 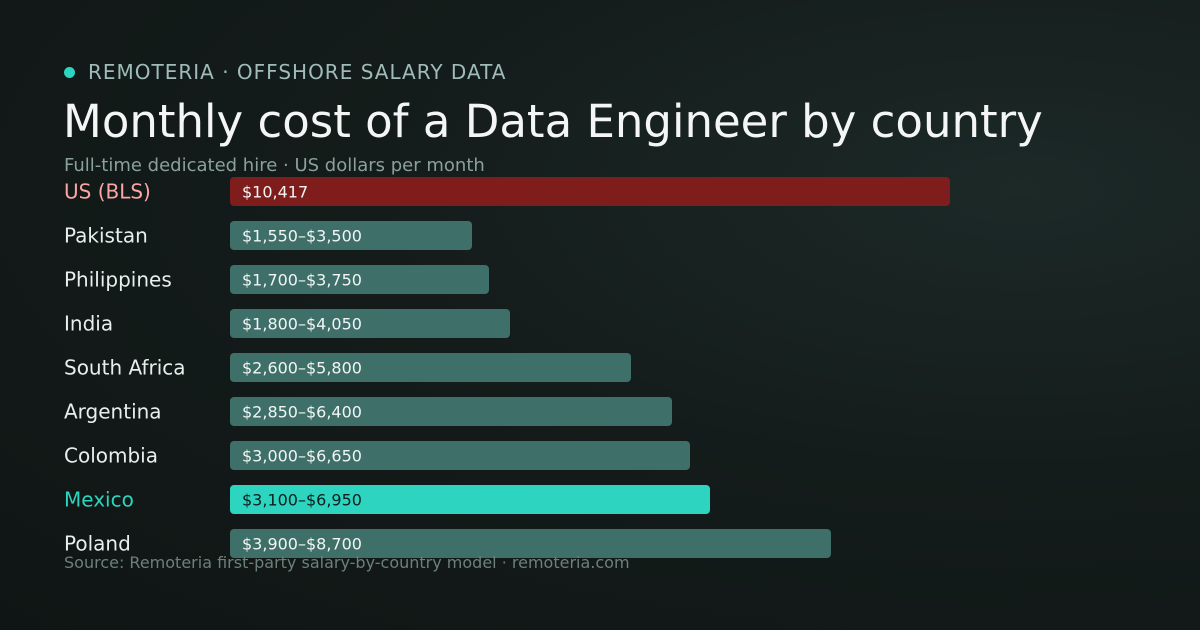 I want to click on bar-us-bls, so click(x=590, y=191).